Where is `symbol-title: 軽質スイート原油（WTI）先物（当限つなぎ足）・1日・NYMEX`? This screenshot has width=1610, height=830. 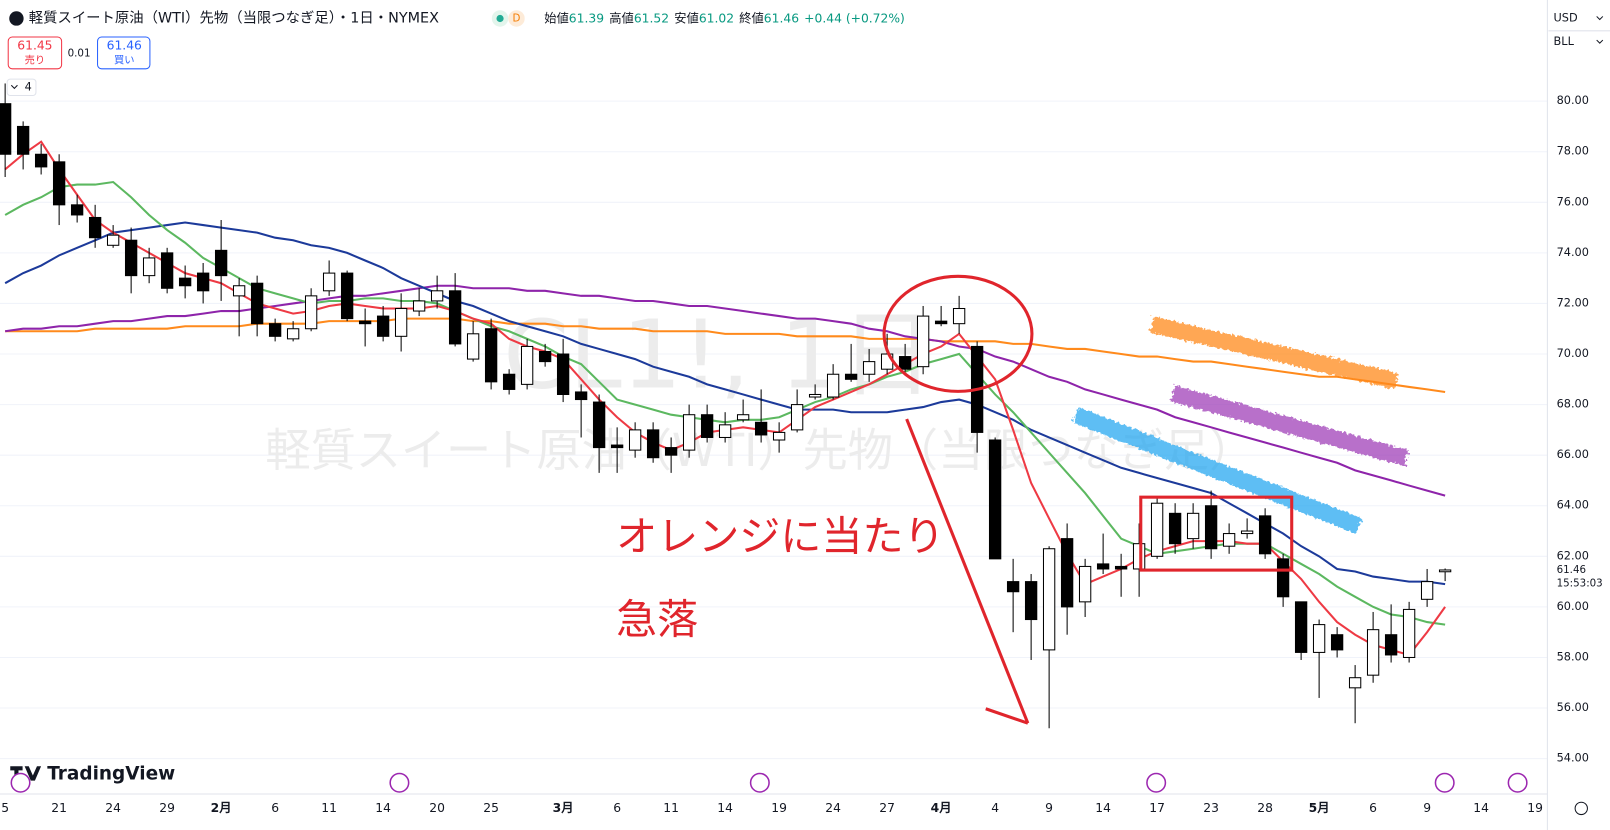
symbol-title: 軽質スイート原油（WTI）先物（当限つなぎ足）・1日・NYMEX is located at coordinates (234, 17).